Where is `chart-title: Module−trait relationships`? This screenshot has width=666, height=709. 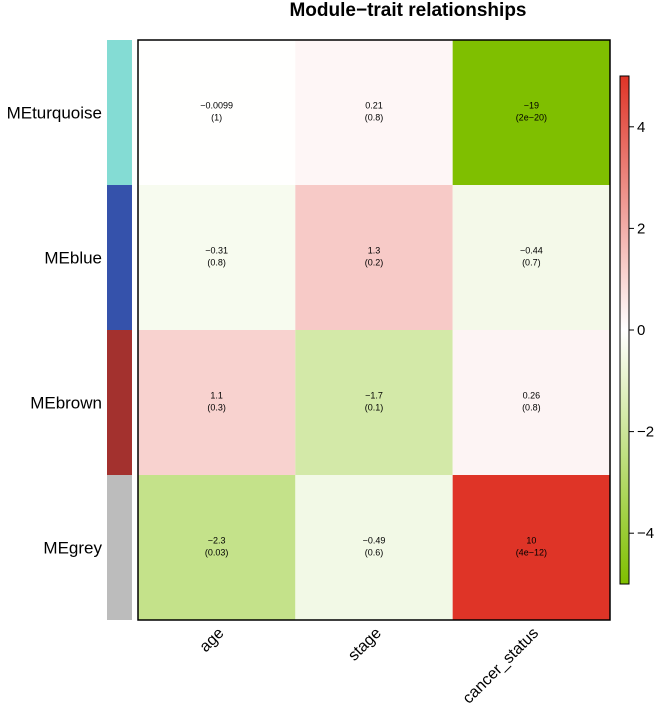 chart-title: Module−trait relationships is located at coordinates (407, 10).